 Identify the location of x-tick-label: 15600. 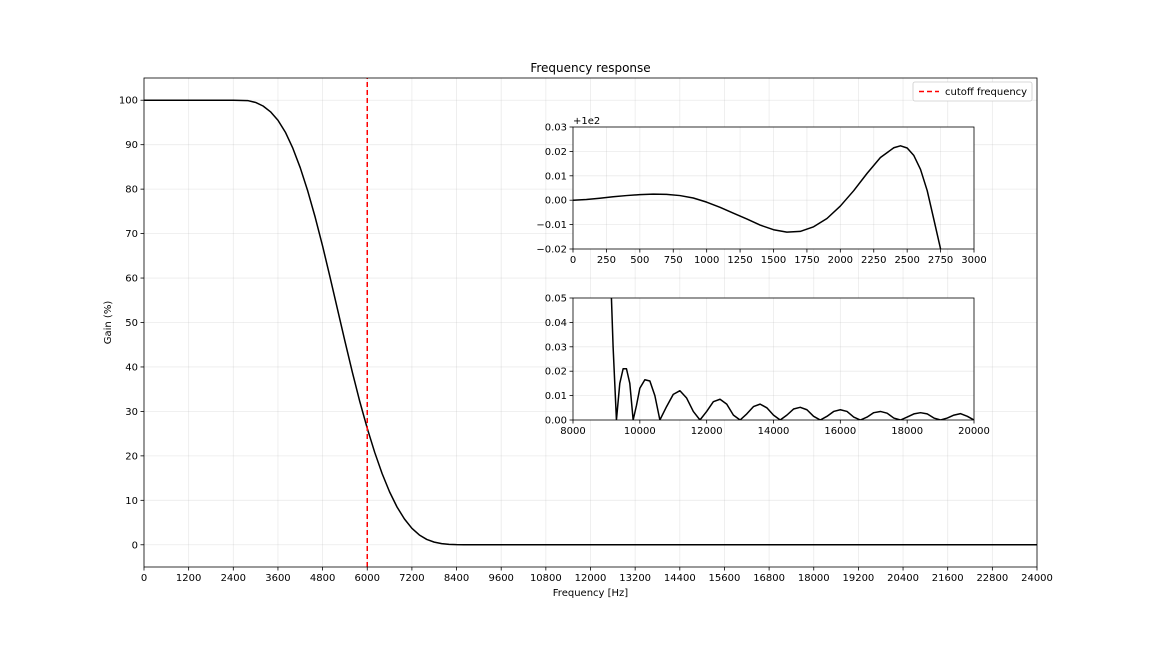
(725, 578).